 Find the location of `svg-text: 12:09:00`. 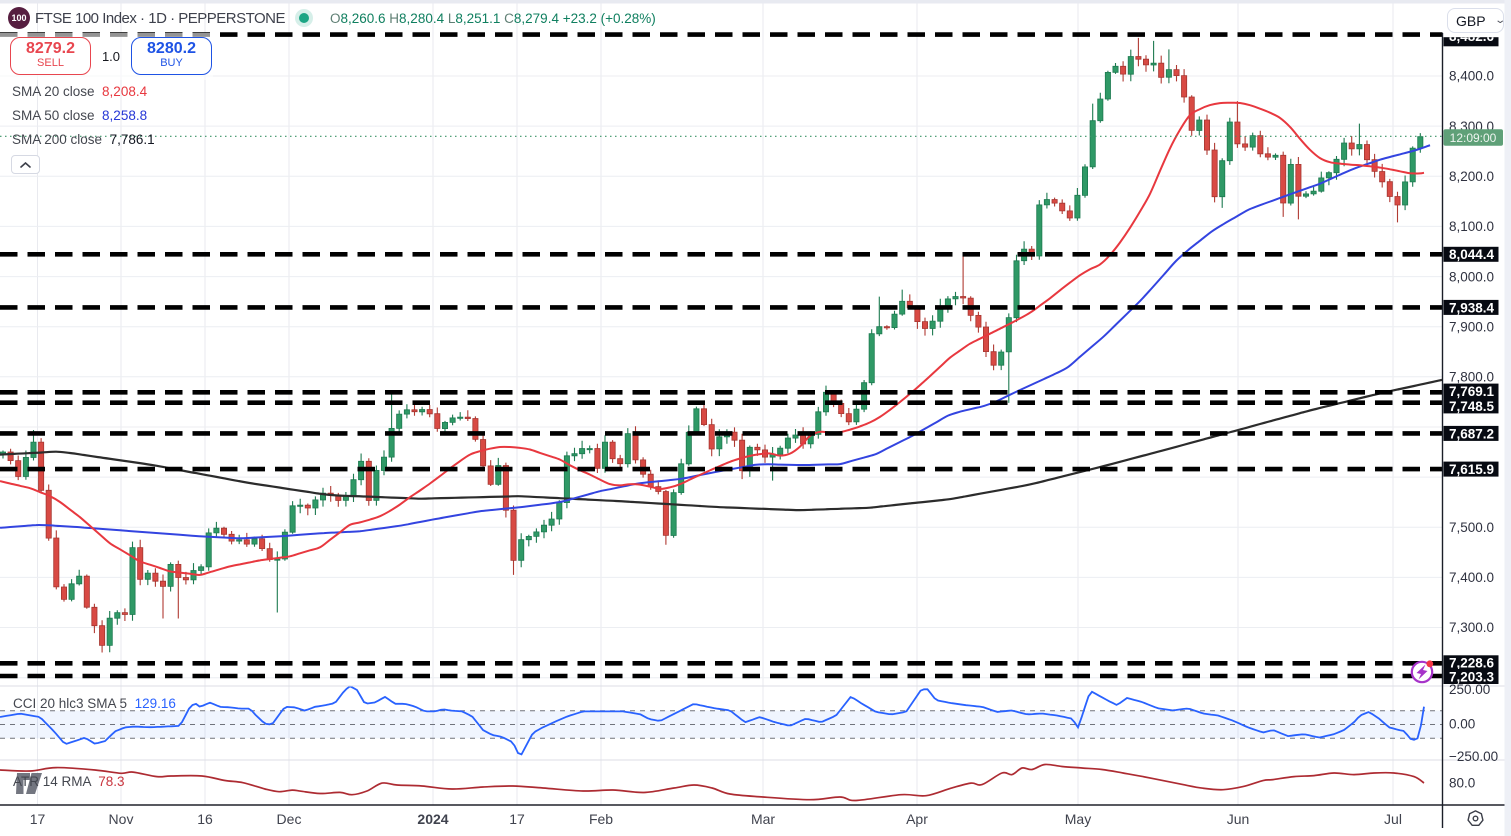

svg-text: 12:09:00 is located at coordinates (1473, 138).